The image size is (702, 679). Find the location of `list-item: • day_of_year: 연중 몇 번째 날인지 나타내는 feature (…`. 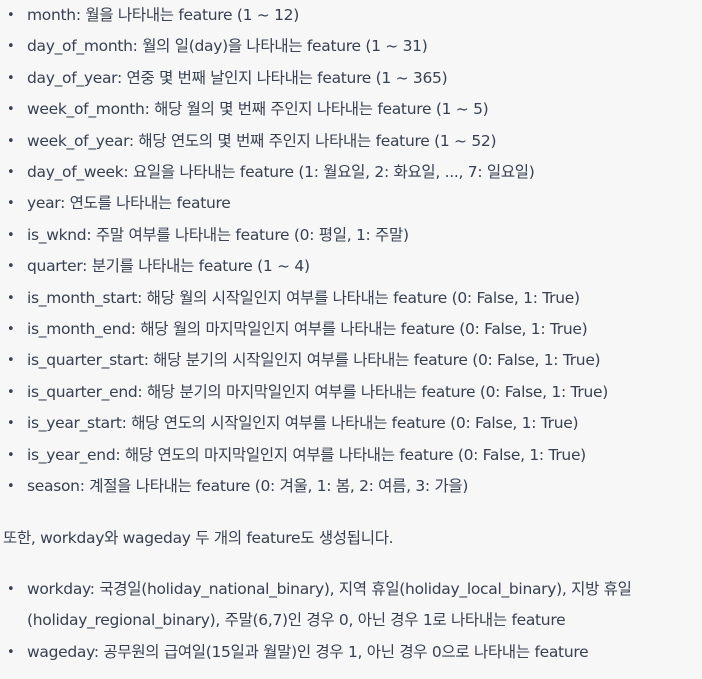

list-item: • day_of_year: 연중 몇 번째 날인지 나타내는 feature (… is located at coordinates (351, 78).